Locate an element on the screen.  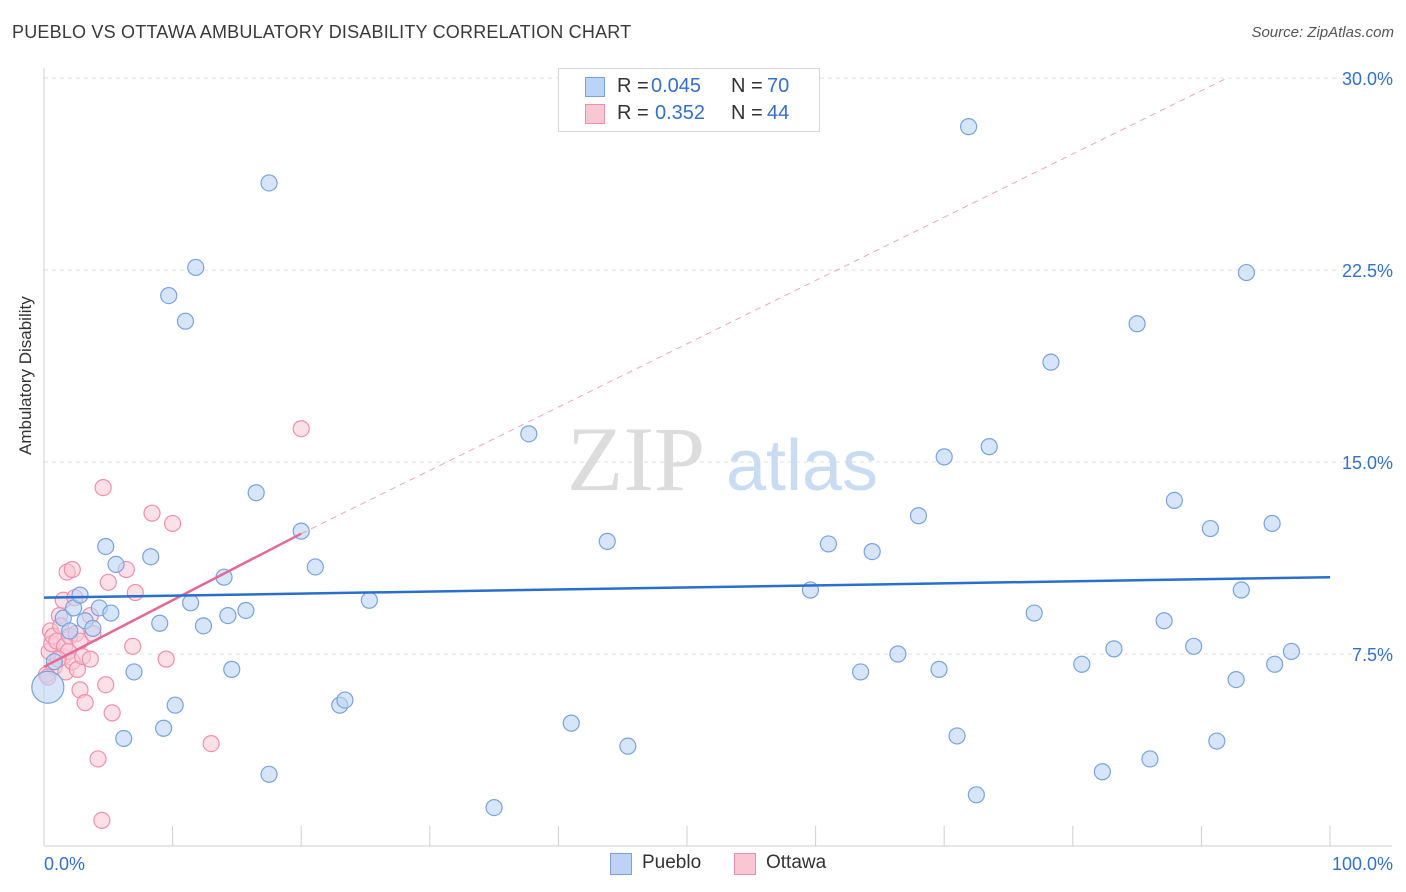
y-tick-label: 15.0% is located at coordinates (1367, 463).